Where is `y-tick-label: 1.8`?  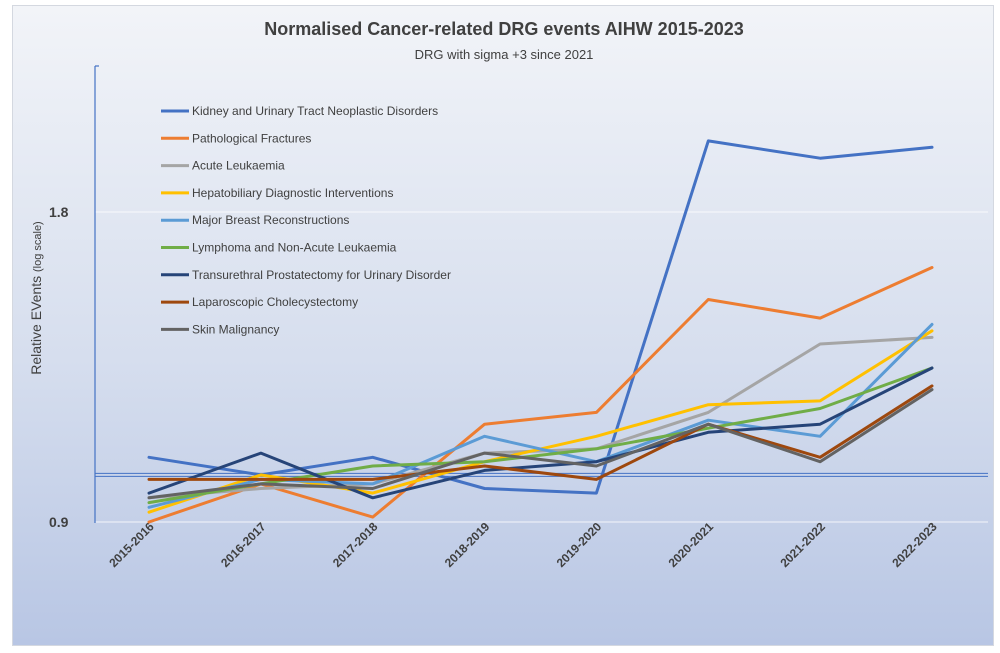
y-tick-label: 1.8 is located at coordinates (59, 212).